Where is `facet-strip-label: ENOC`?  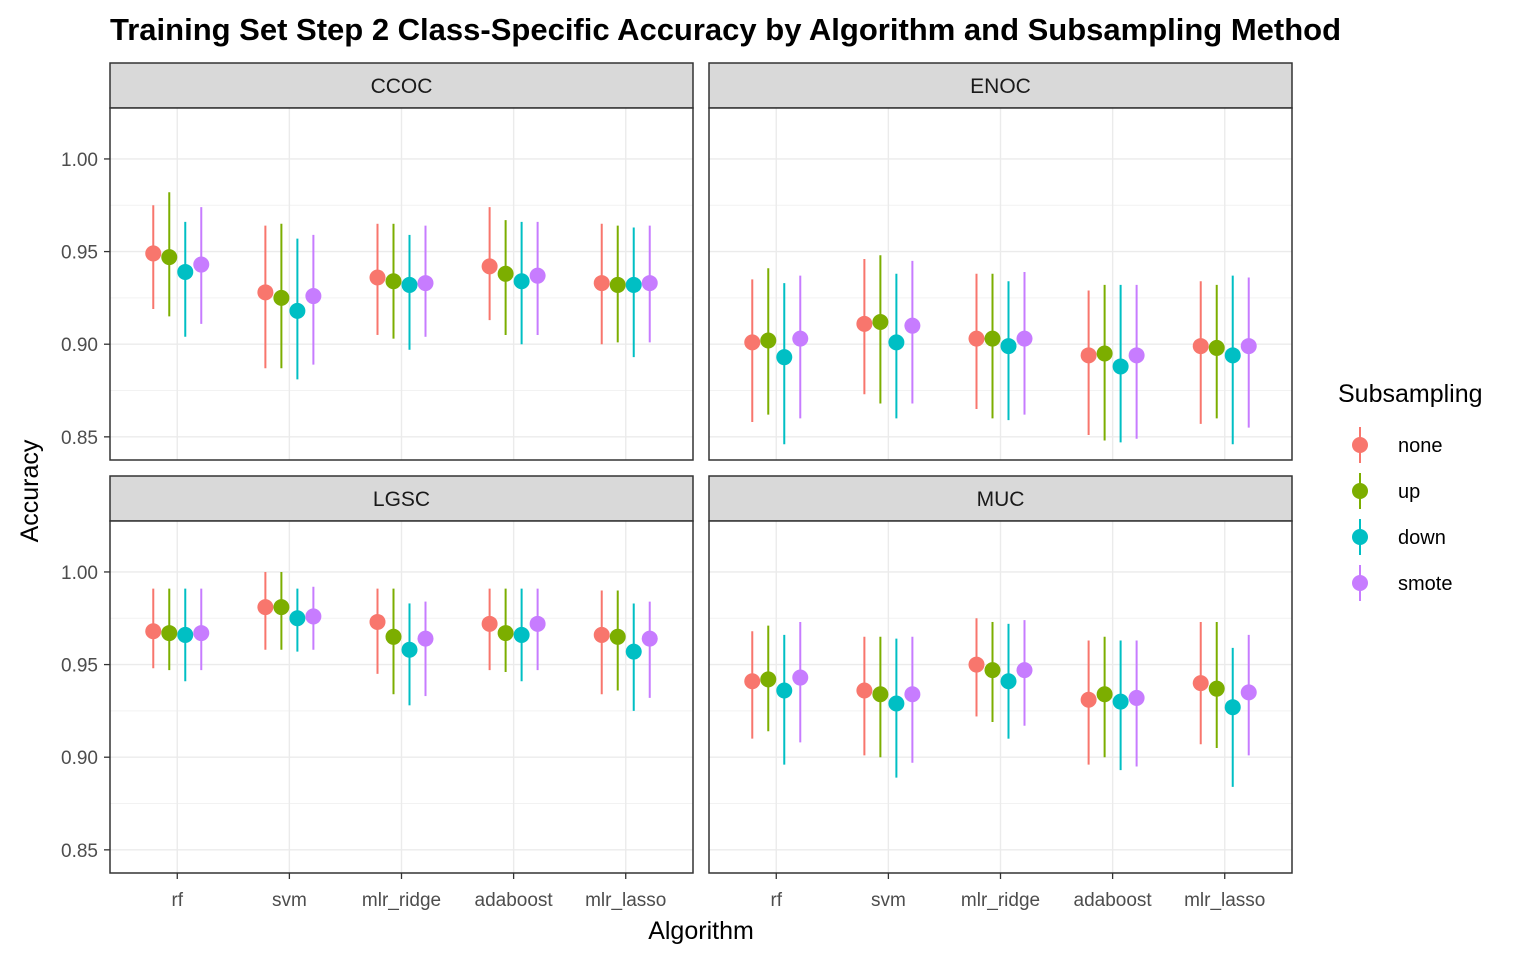
facet-strip-label: ENOC is located at coordinates (1000, 86).